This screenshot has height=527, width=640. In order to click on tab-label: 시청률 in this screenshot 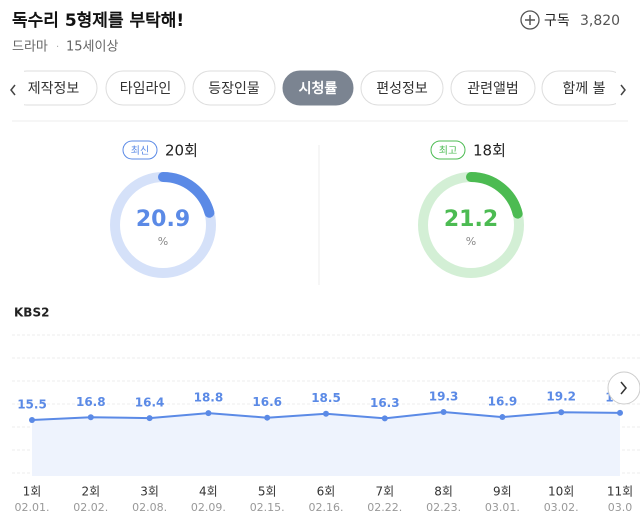, I will do `click(318, 88)`.